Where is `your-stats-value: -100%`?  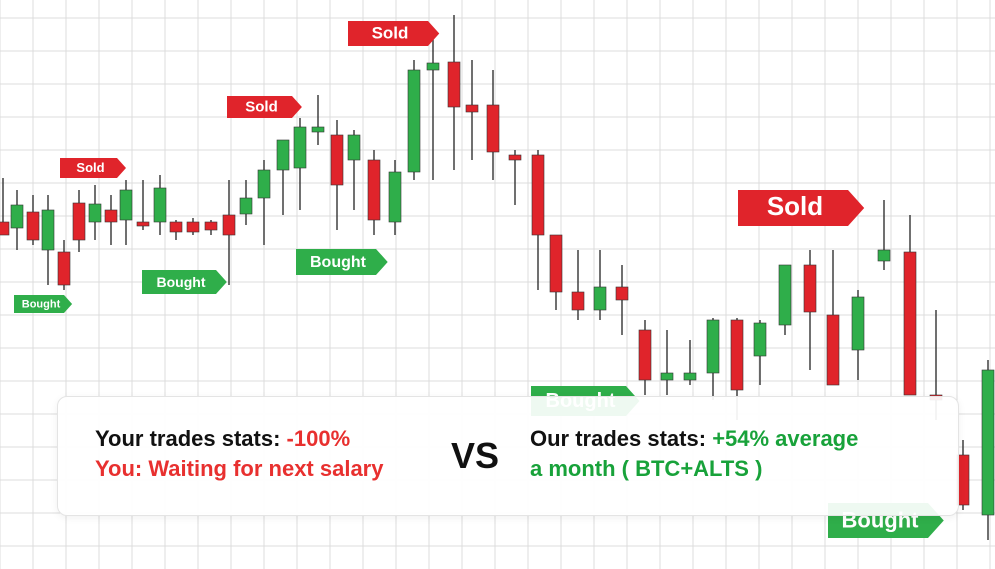 your-stats-value: -100% is located at coordinates (318, 438).